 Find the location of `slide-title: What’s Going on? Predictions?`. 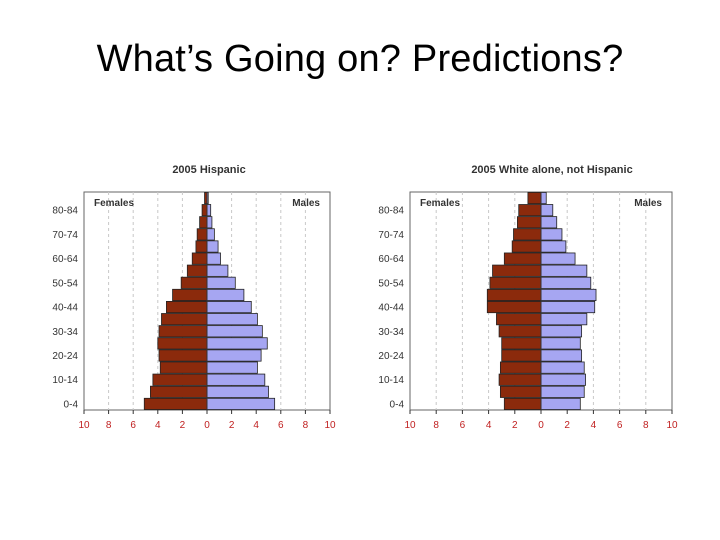

slide-title: What’s Going on? Predictions? is located at coordinates (360, 59).